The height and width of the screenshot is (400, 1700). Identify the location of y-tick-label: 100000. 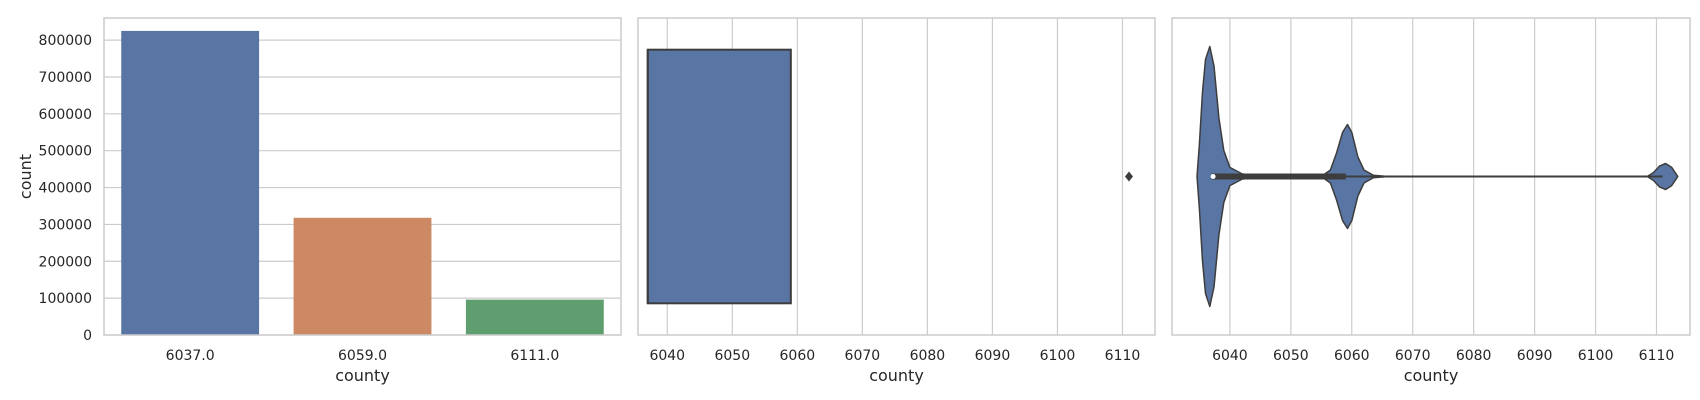
(65, 299).